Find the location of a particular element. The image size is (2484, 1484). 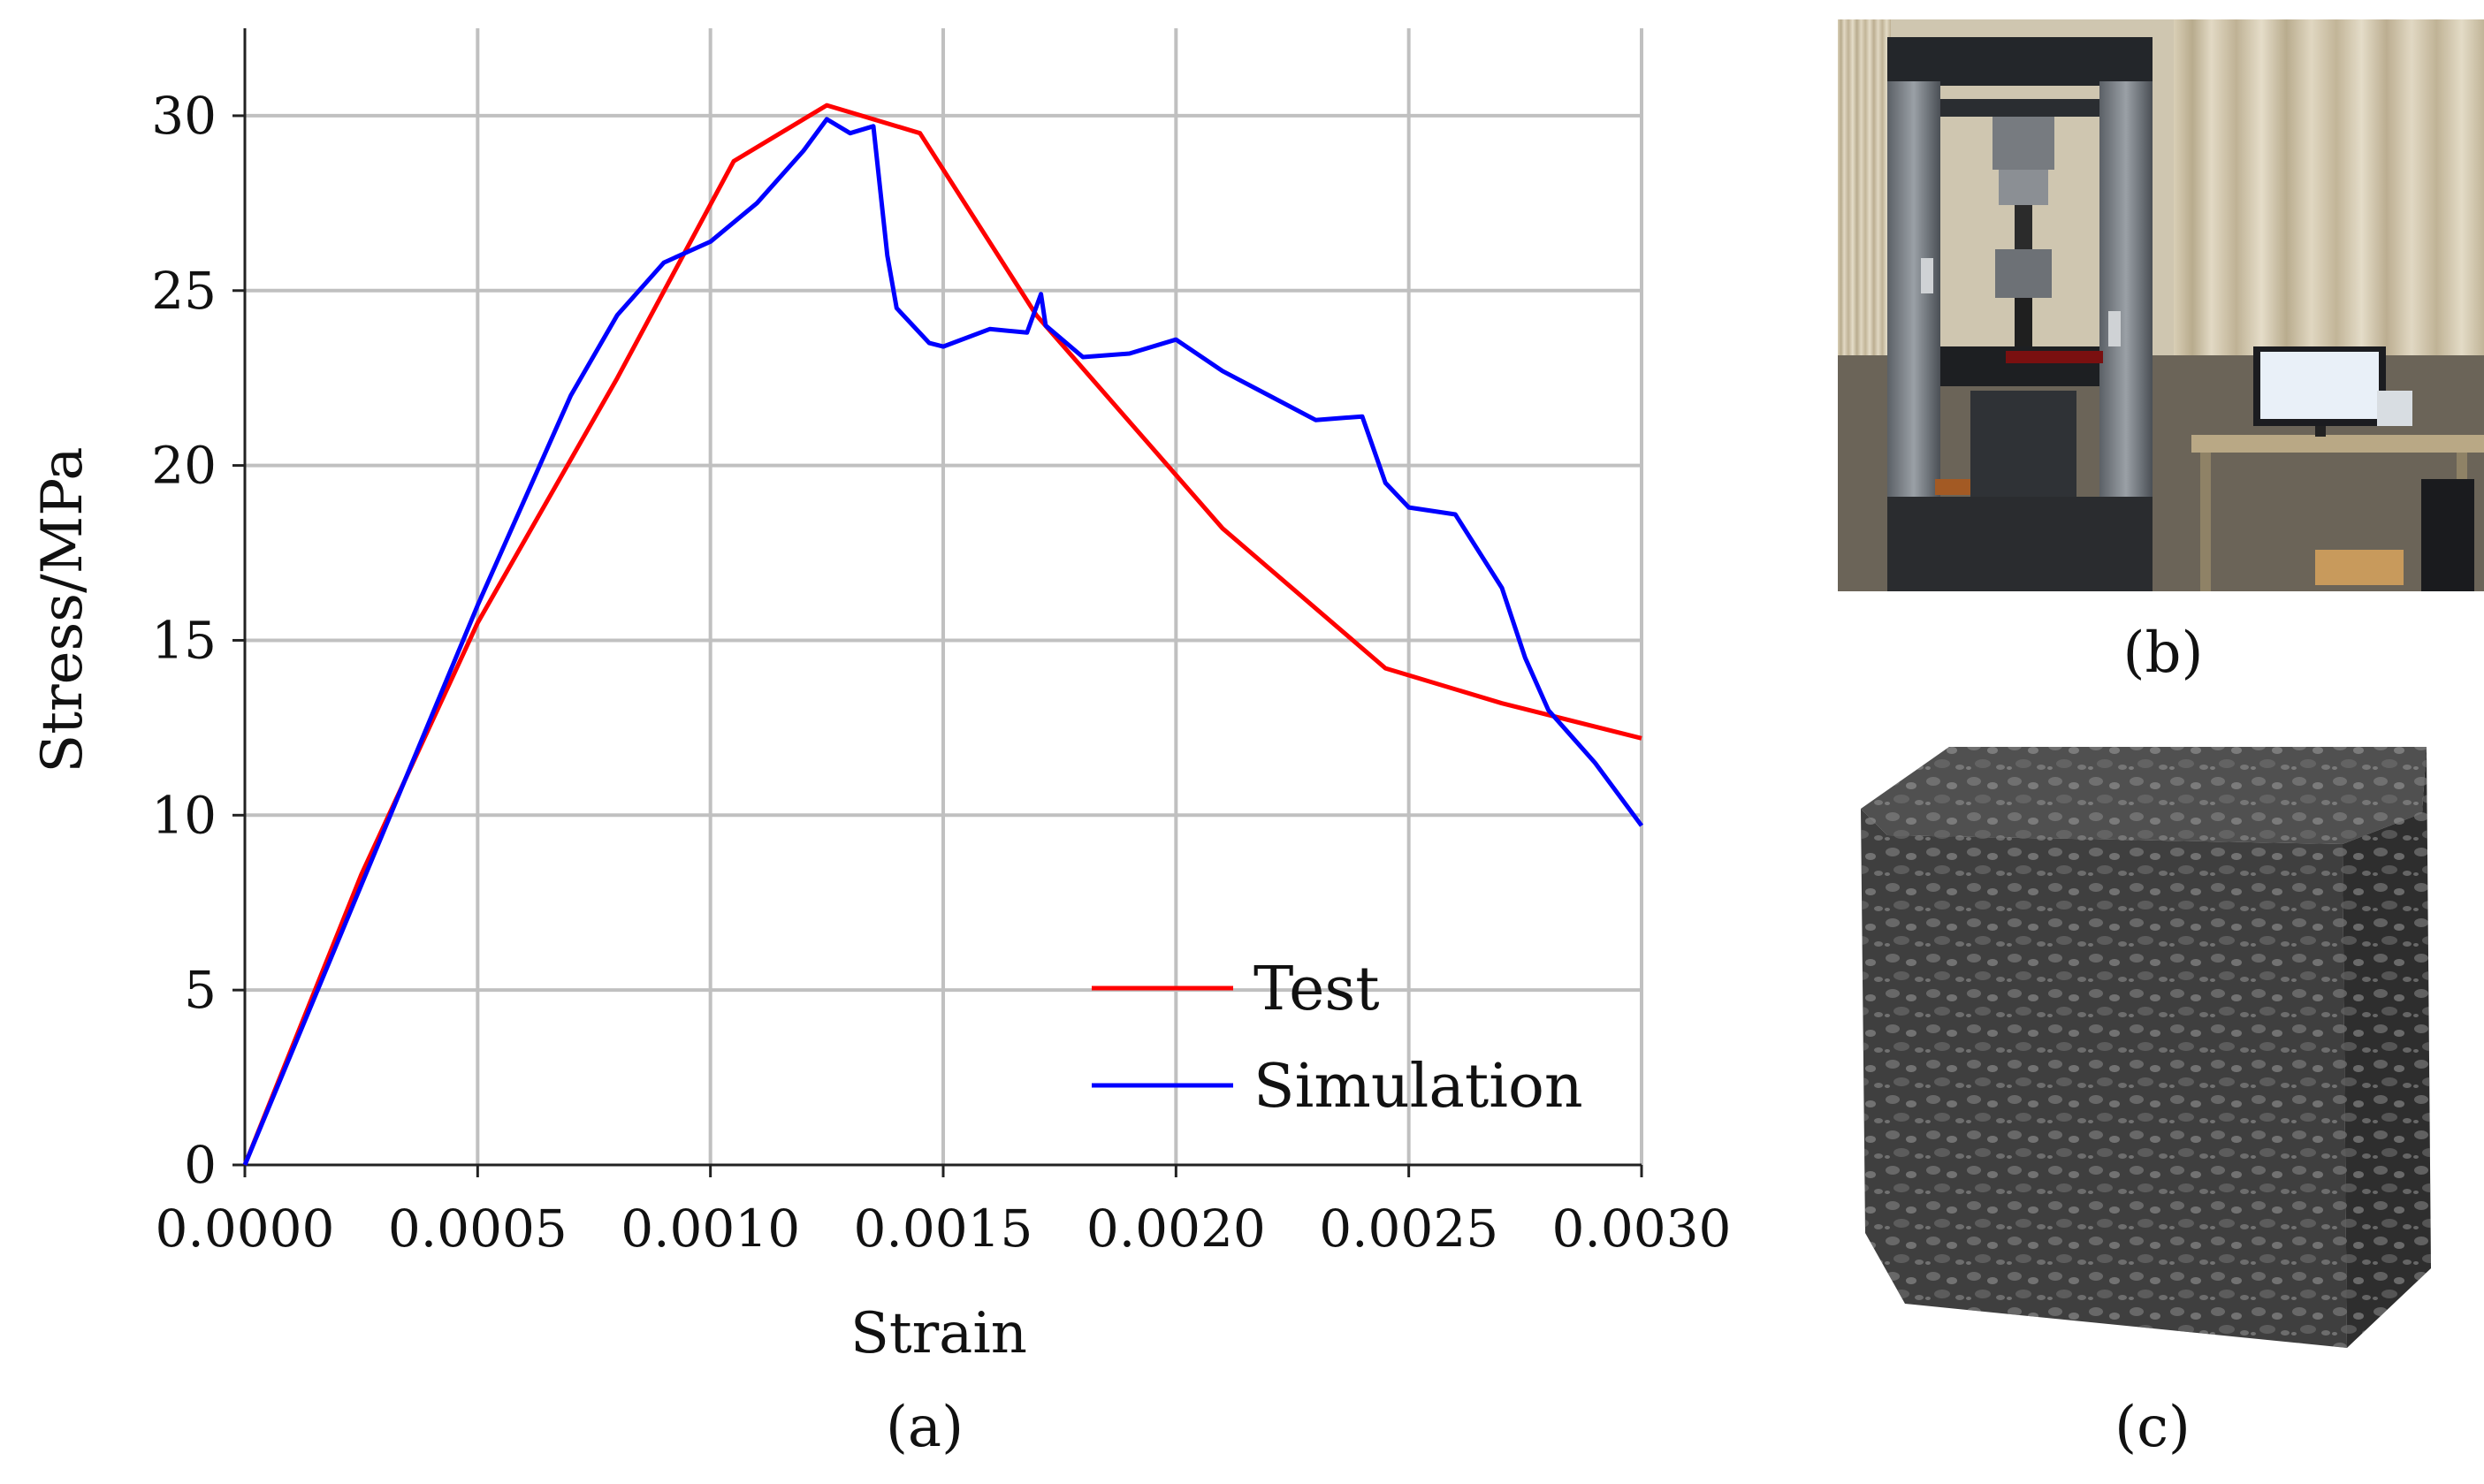

specimen-cube-photo is located at coordinates (2143, 1045).